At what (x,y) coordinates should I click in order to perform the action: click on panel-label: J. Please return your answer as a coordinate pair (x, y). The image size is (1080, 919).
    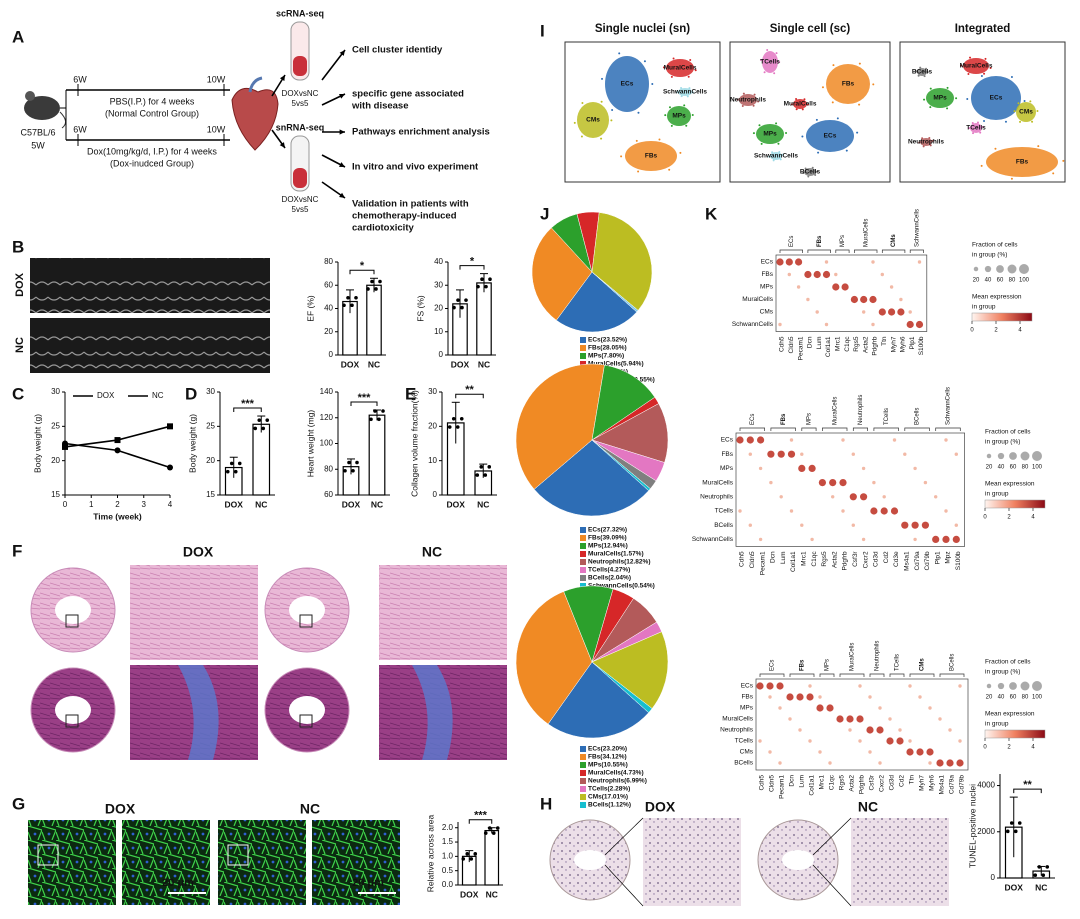
    Looking at the image, I should click on (544, 213).